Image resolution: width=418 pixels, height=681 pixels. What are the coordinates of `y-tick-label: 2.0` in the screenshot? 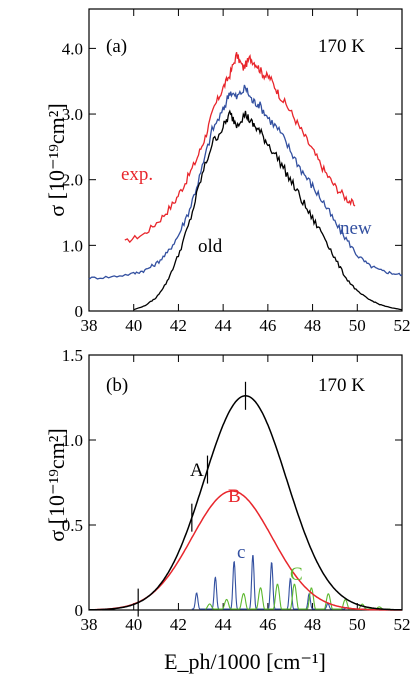 It's located at (72, 180).